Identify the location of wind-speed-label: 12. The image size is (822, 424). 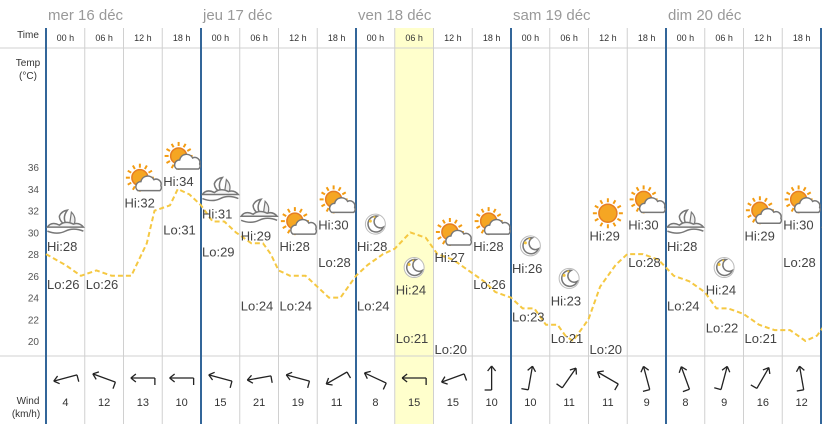
(104, 403).